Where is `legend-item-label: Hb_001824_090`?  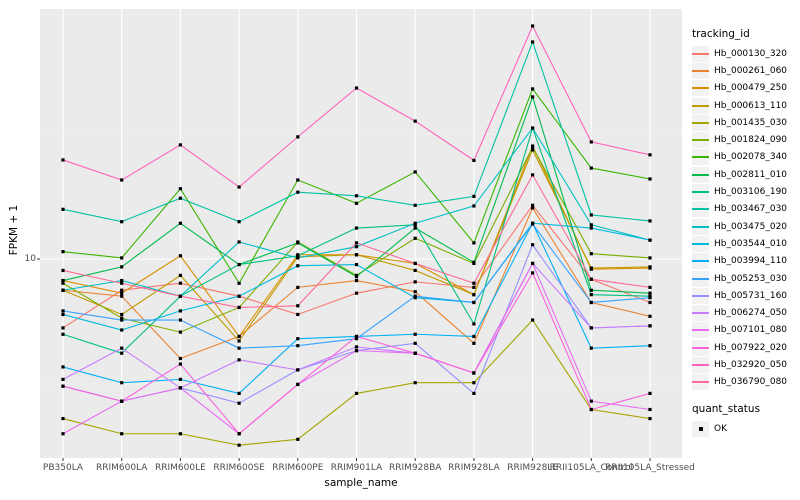
legend-item-label: Hb_001824_090 is located at coordinates (751, 140).